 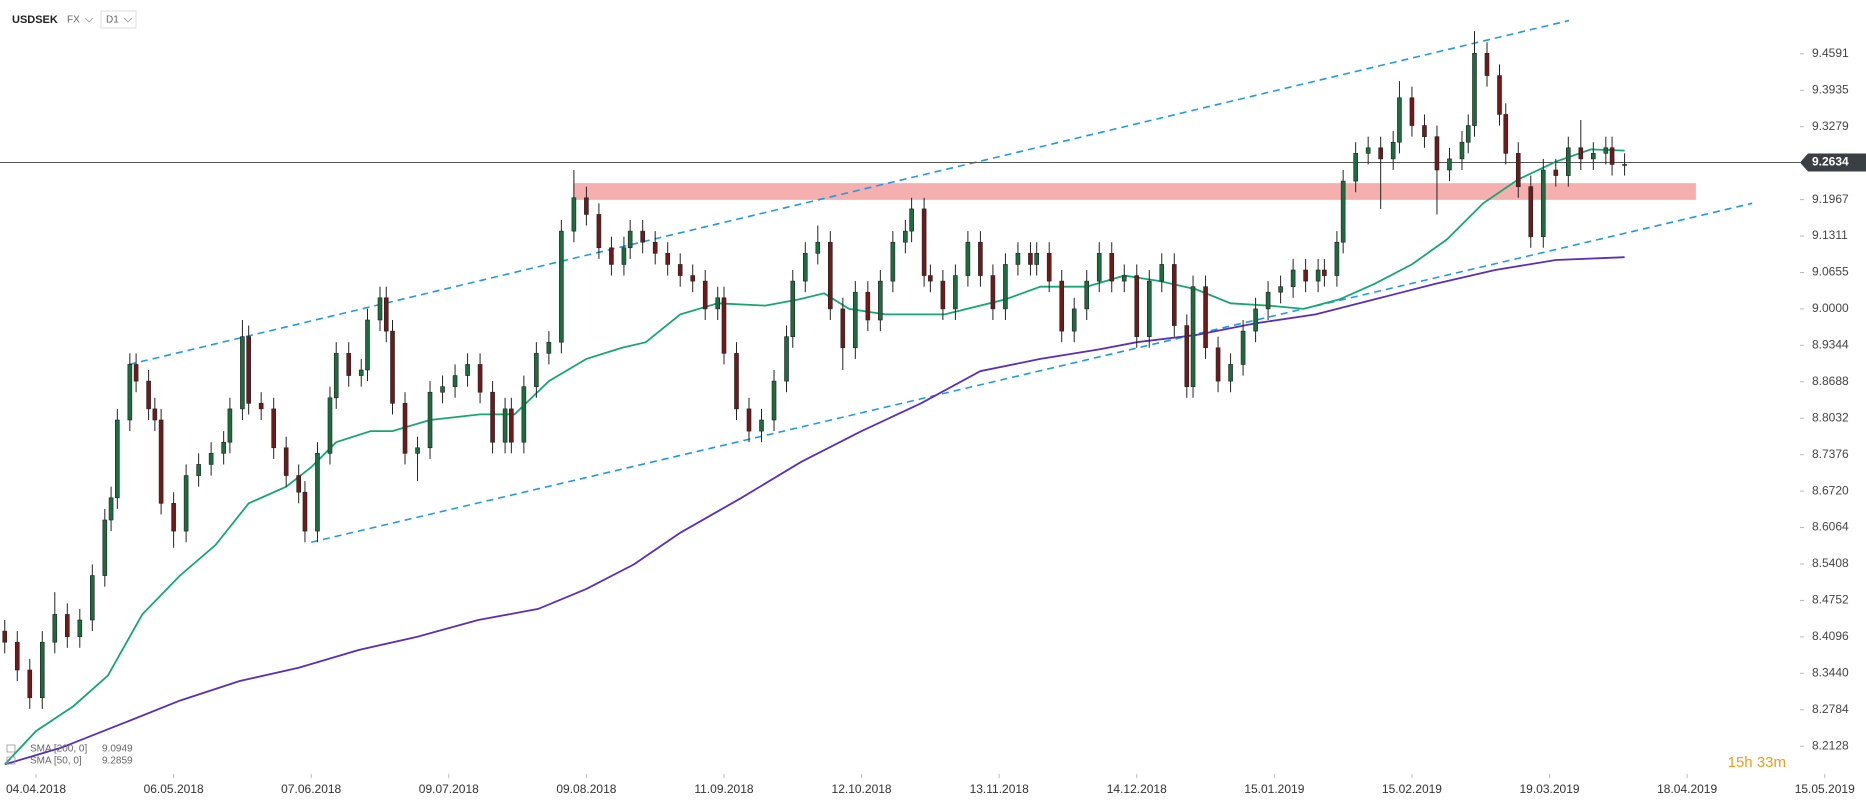 What do you see at coordinates (1830, 600) in the screenshot?
I see `y-tick-label: 8.4752` at bounding box center [1830, 600].